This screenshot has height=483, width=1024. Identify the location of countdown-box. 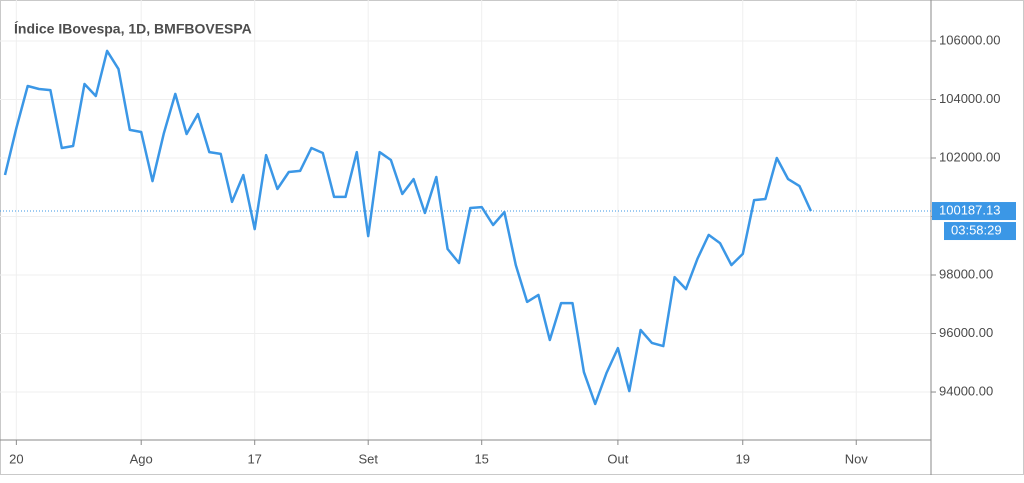
(980, 231).